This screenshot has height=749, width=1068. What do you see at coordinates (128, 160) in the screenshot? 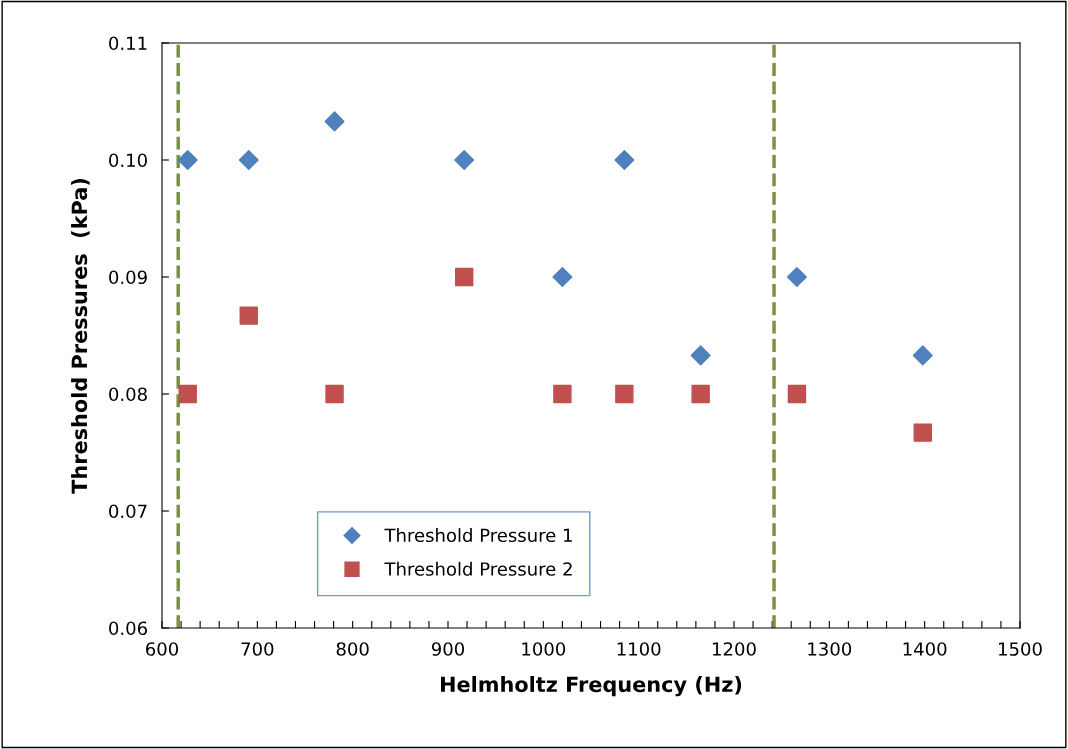
I see `y-tick-label: 0.10` at bounding box center [128, 160].